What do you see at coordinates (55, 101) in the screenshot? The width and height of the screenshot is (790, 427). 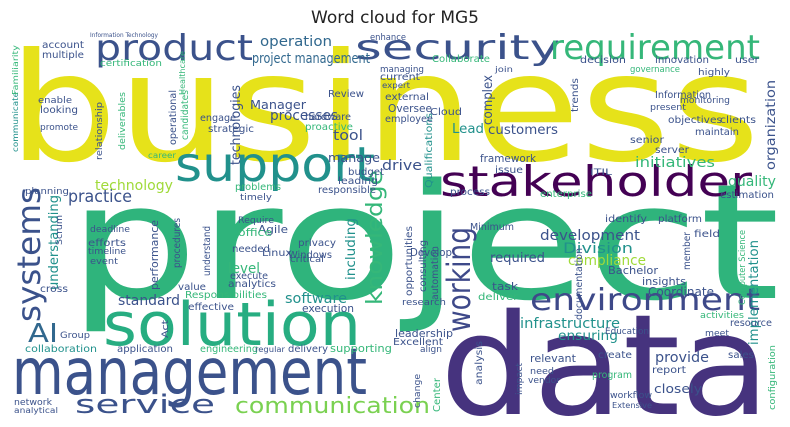 I see `word: enable` at bounding box center [55, 101].